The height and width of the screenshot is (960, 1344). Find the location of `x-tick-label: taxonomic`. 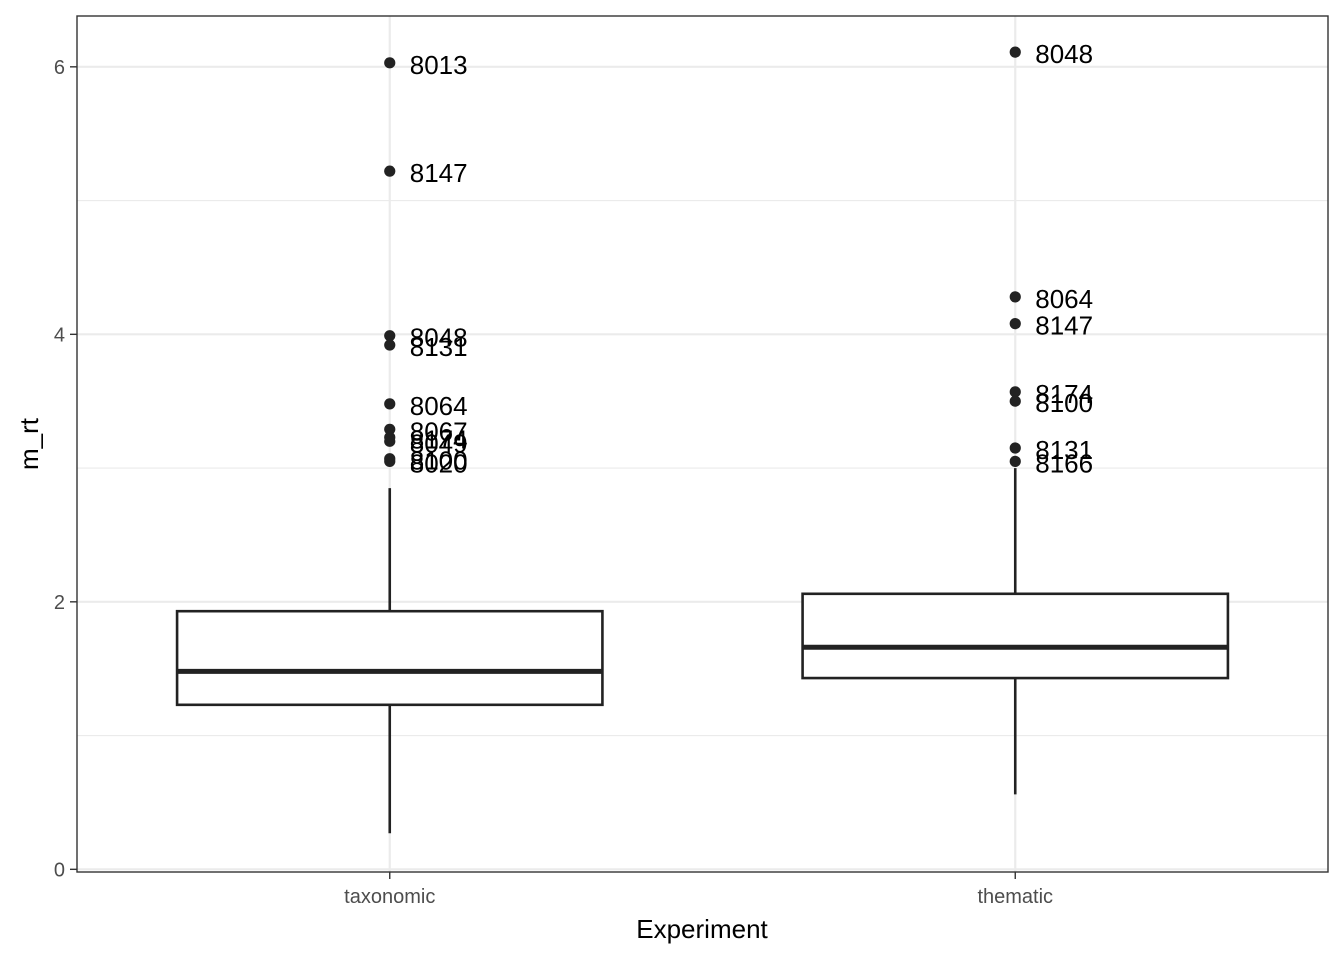

x-tick-label: taxonomic is located at coordinates (389, 897).